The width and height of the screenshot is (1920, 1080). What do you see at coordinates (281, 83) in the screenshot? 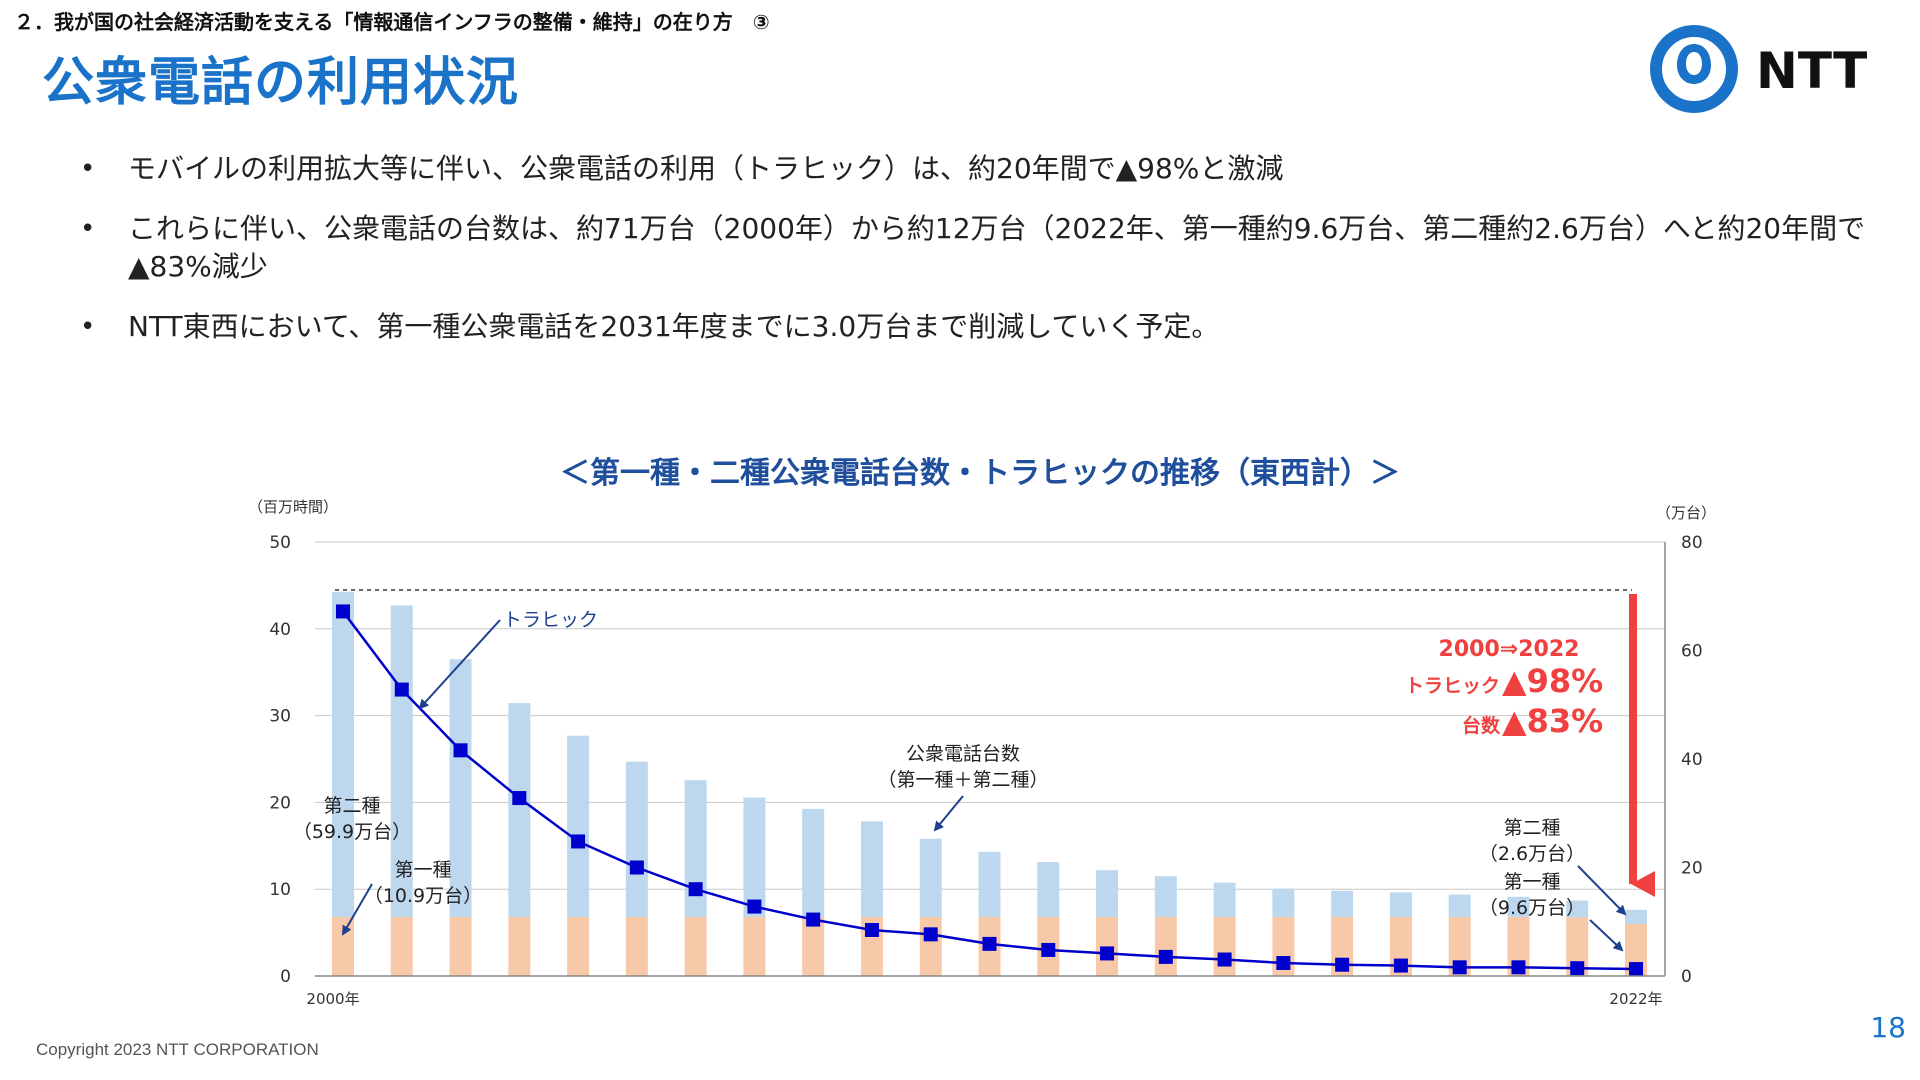
I see `page-title: 公衆電話の利用状況` at bounding box center [281, 83].